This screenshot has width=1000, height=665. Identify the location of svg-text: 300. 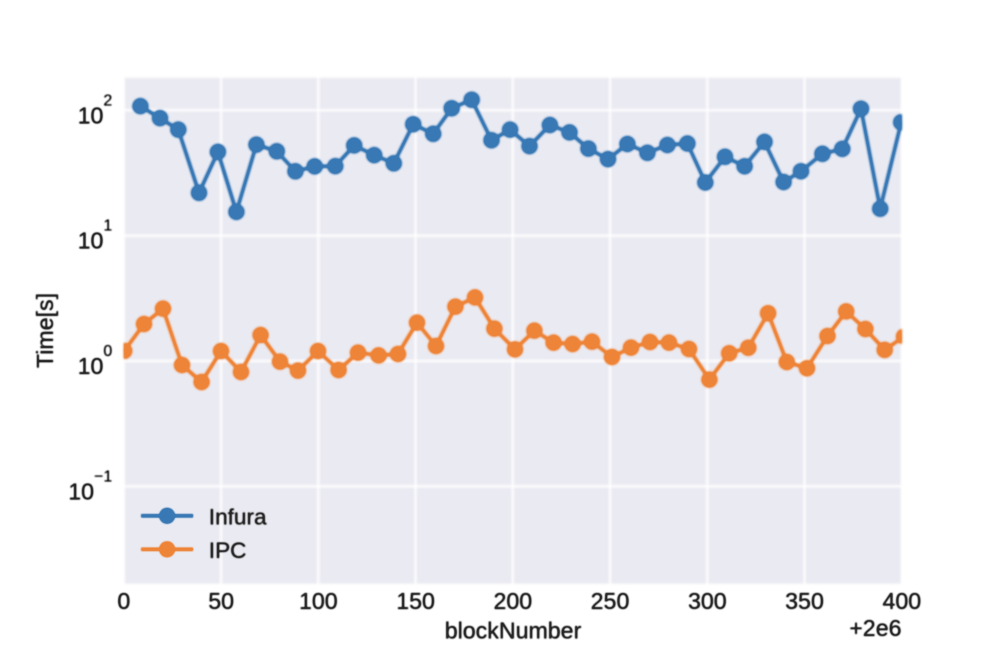
(707, 601).